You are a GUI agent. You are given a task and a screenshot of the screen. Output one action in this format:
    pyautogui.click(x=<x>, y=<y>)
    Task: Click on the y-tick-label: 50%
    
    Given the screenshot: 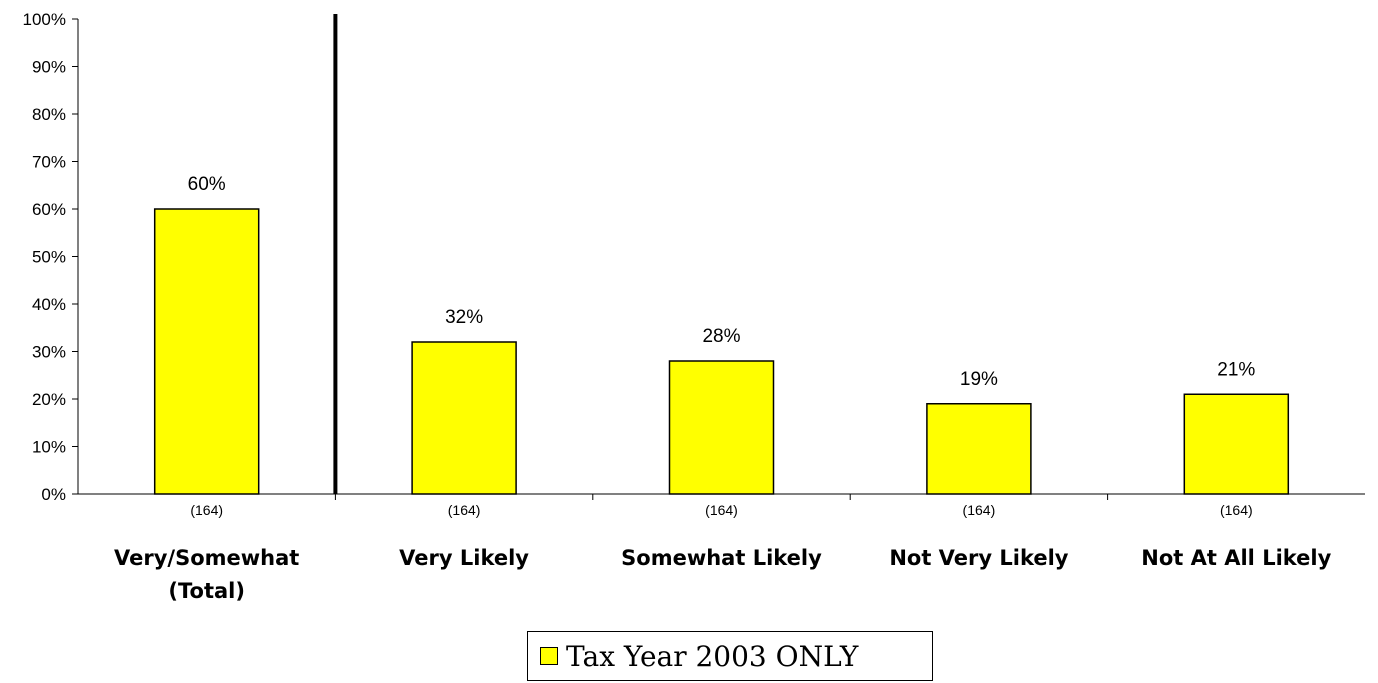 What is the action you would take?
    pyautogui.click(x=49, y=257)
    